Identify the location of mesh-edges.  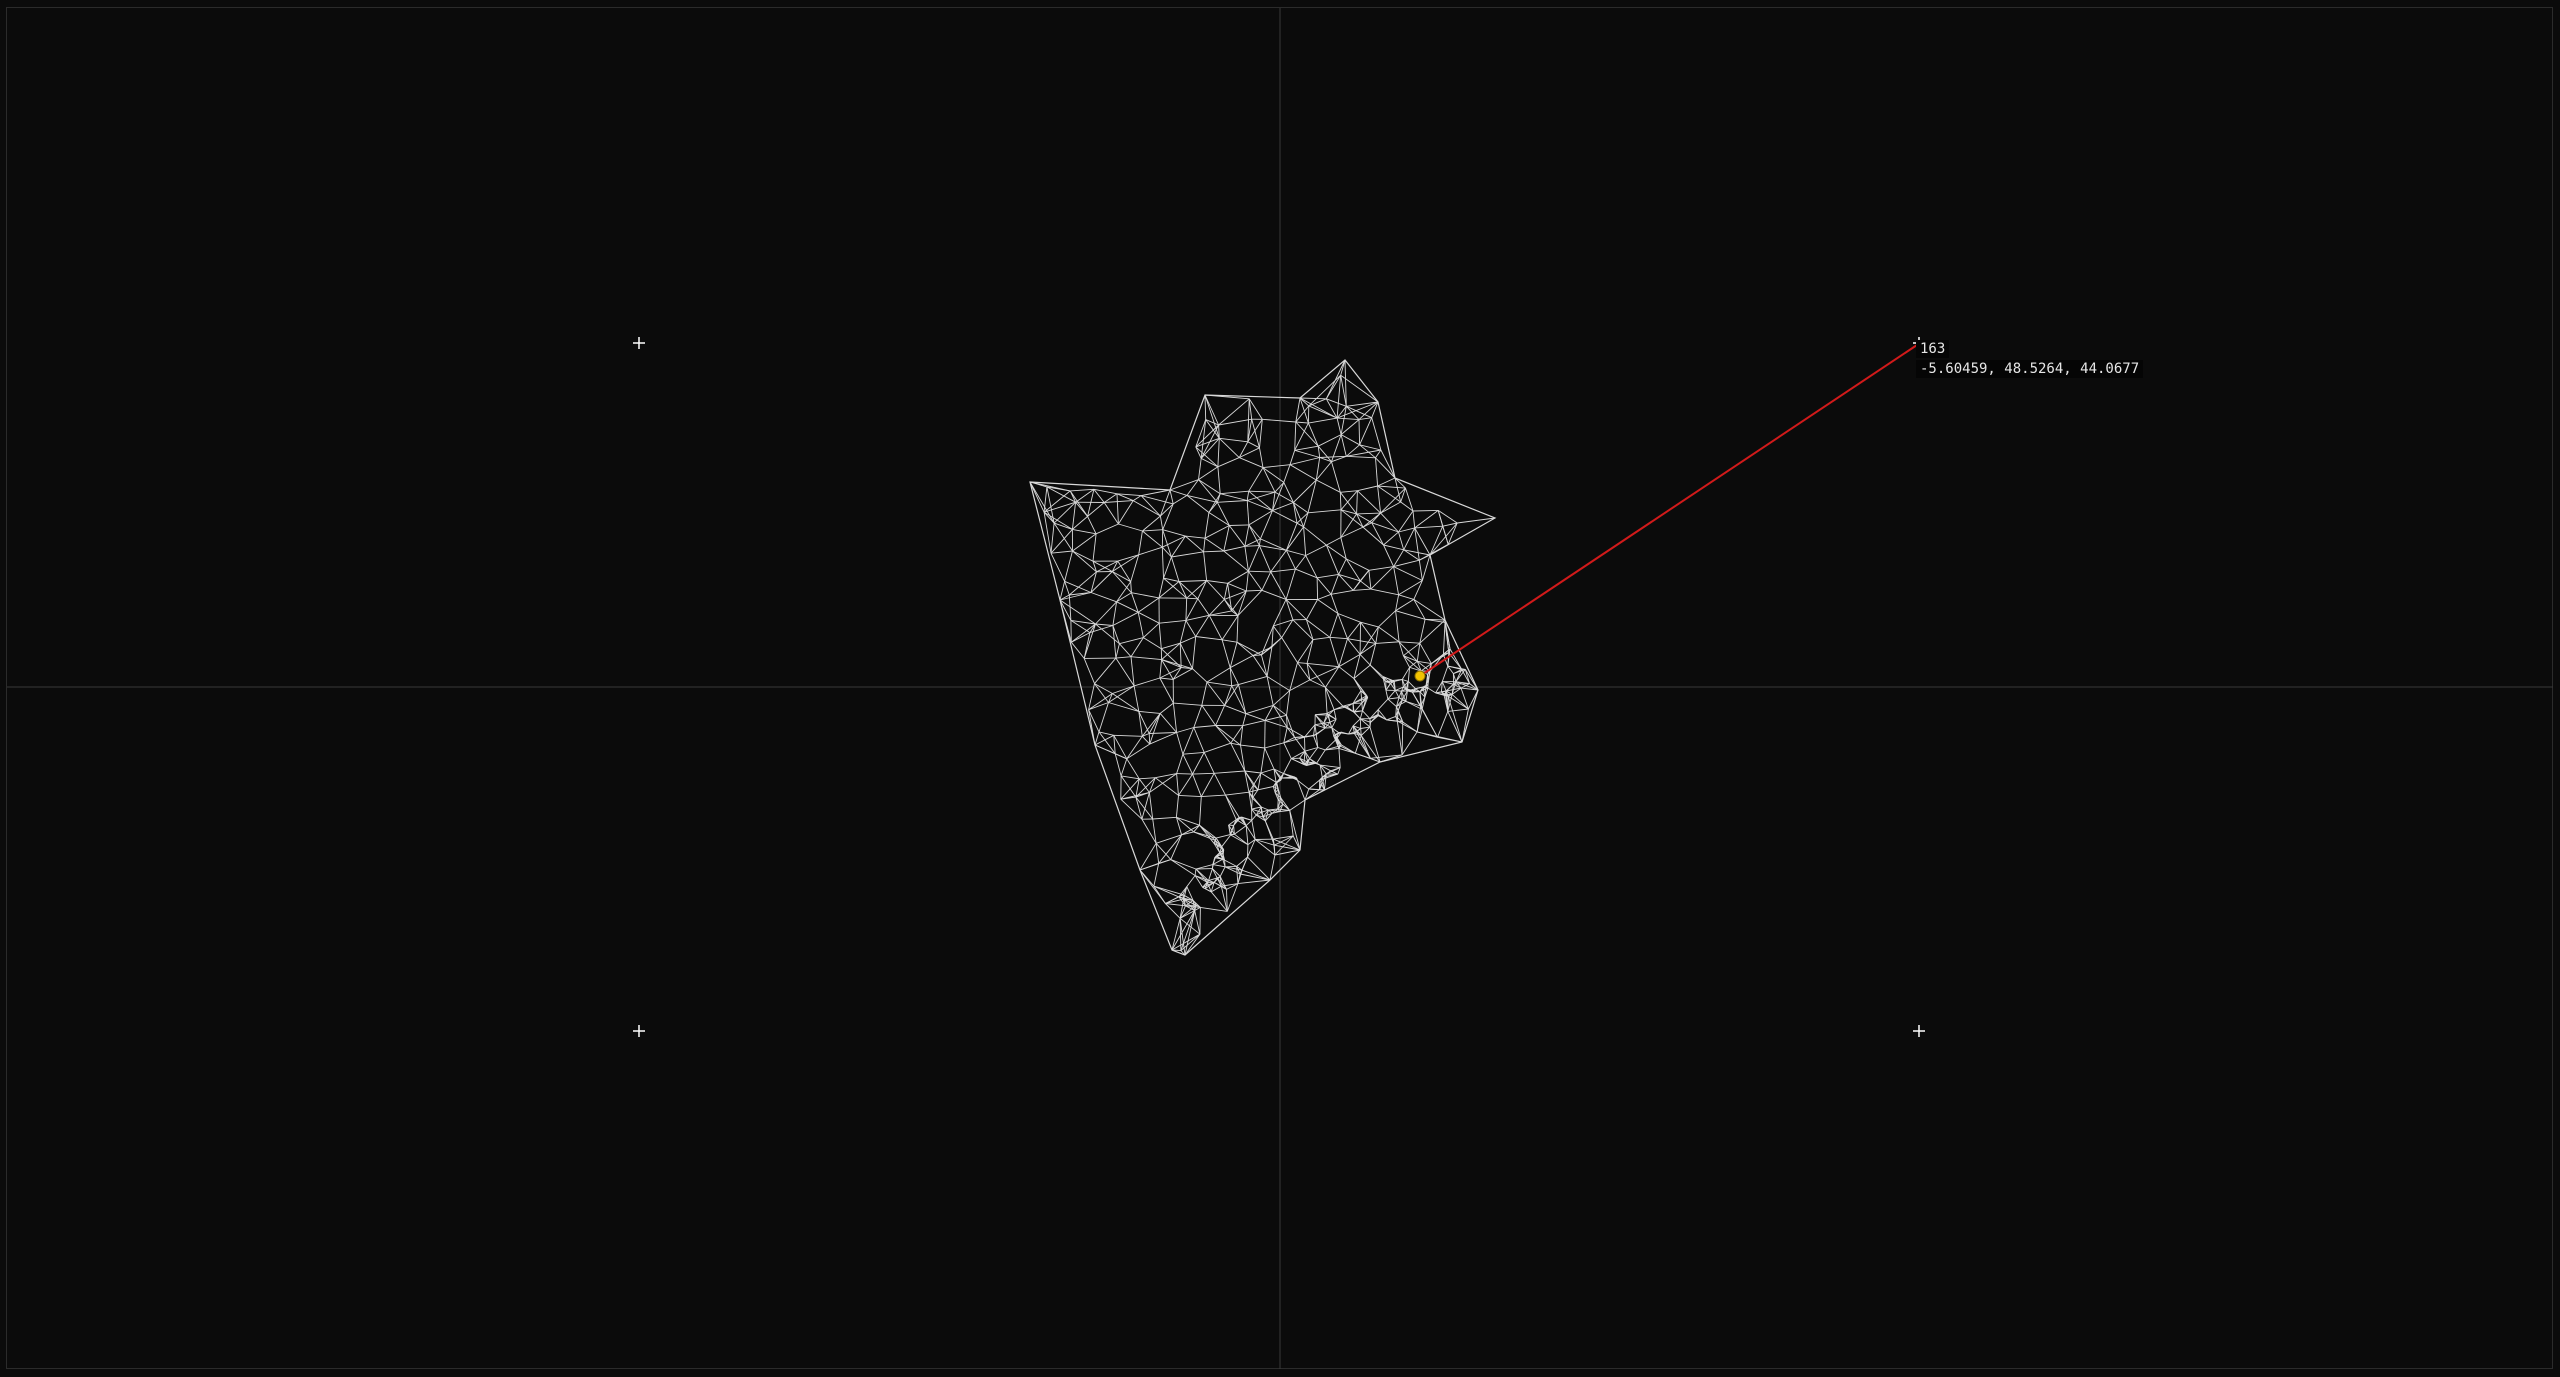
(1262, 657).